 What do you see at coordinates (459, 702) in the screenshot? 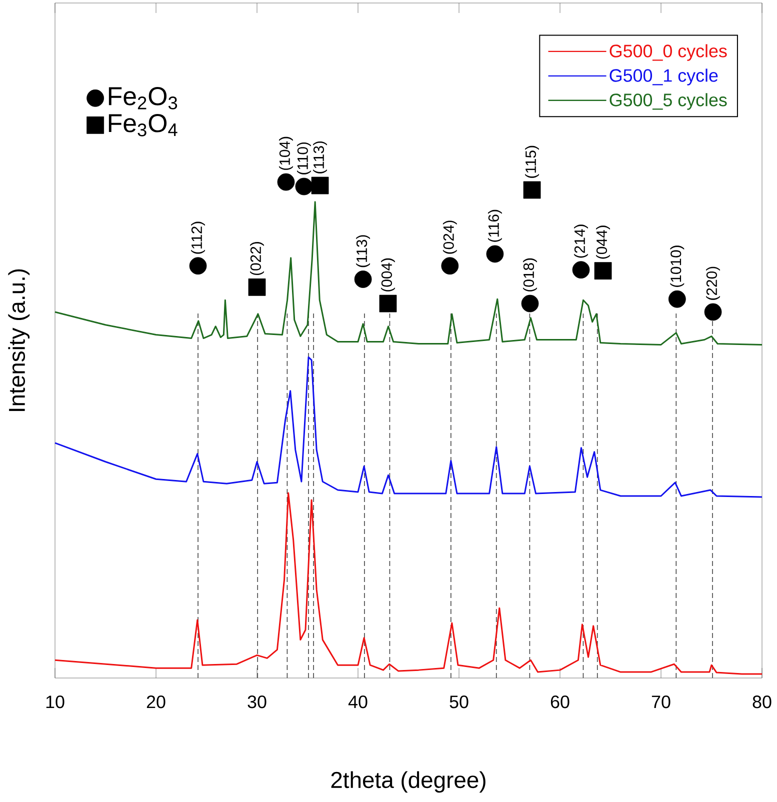
I see `x-tick-label: 50` at bounding box center [459, 702].